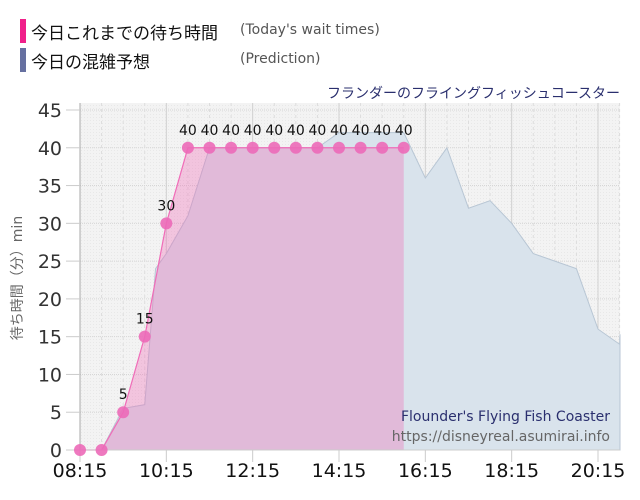 This screenshot has height=500, width=640. I want to click on y-axis-label: 待ち時間（分）min, so click(18, 278).